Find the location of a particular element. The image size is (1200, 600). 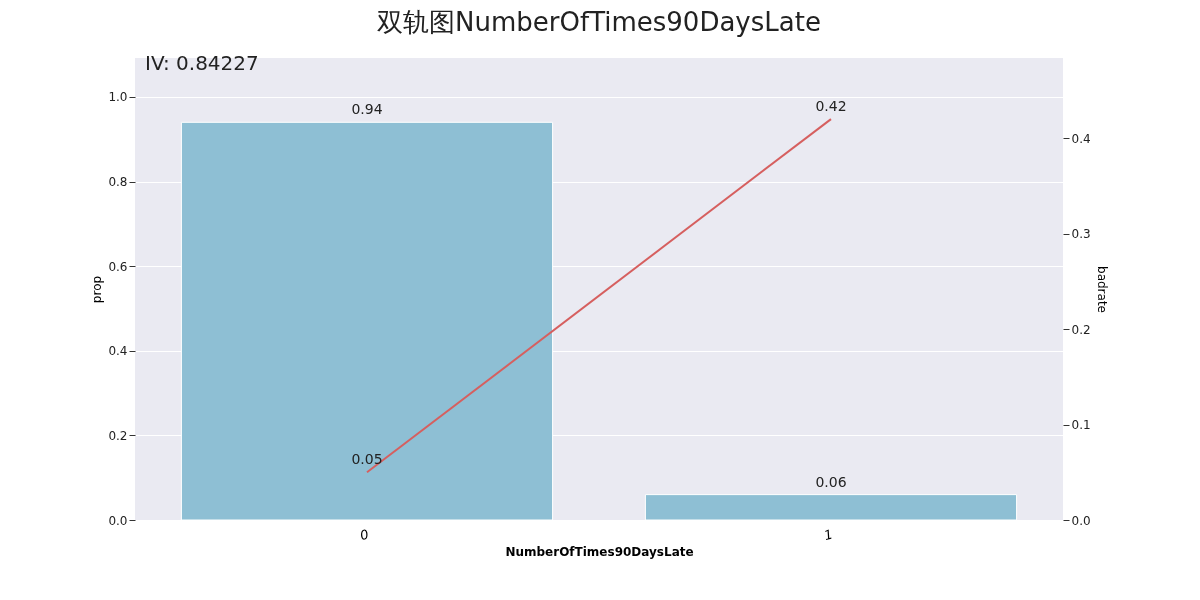

x-axis-title: NumberOfTimes90DaysLate is located at coordinates (599, 552).